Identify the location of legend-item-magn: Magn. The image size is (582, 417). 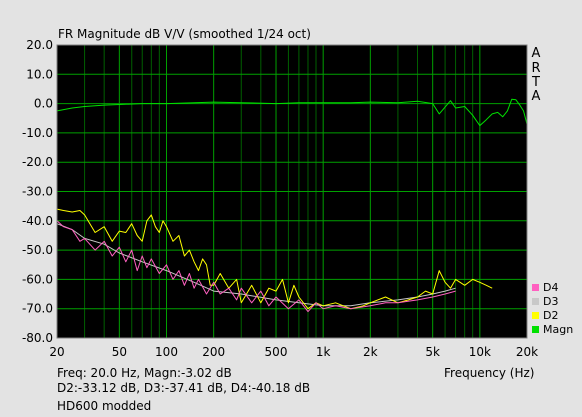
(552, 329).